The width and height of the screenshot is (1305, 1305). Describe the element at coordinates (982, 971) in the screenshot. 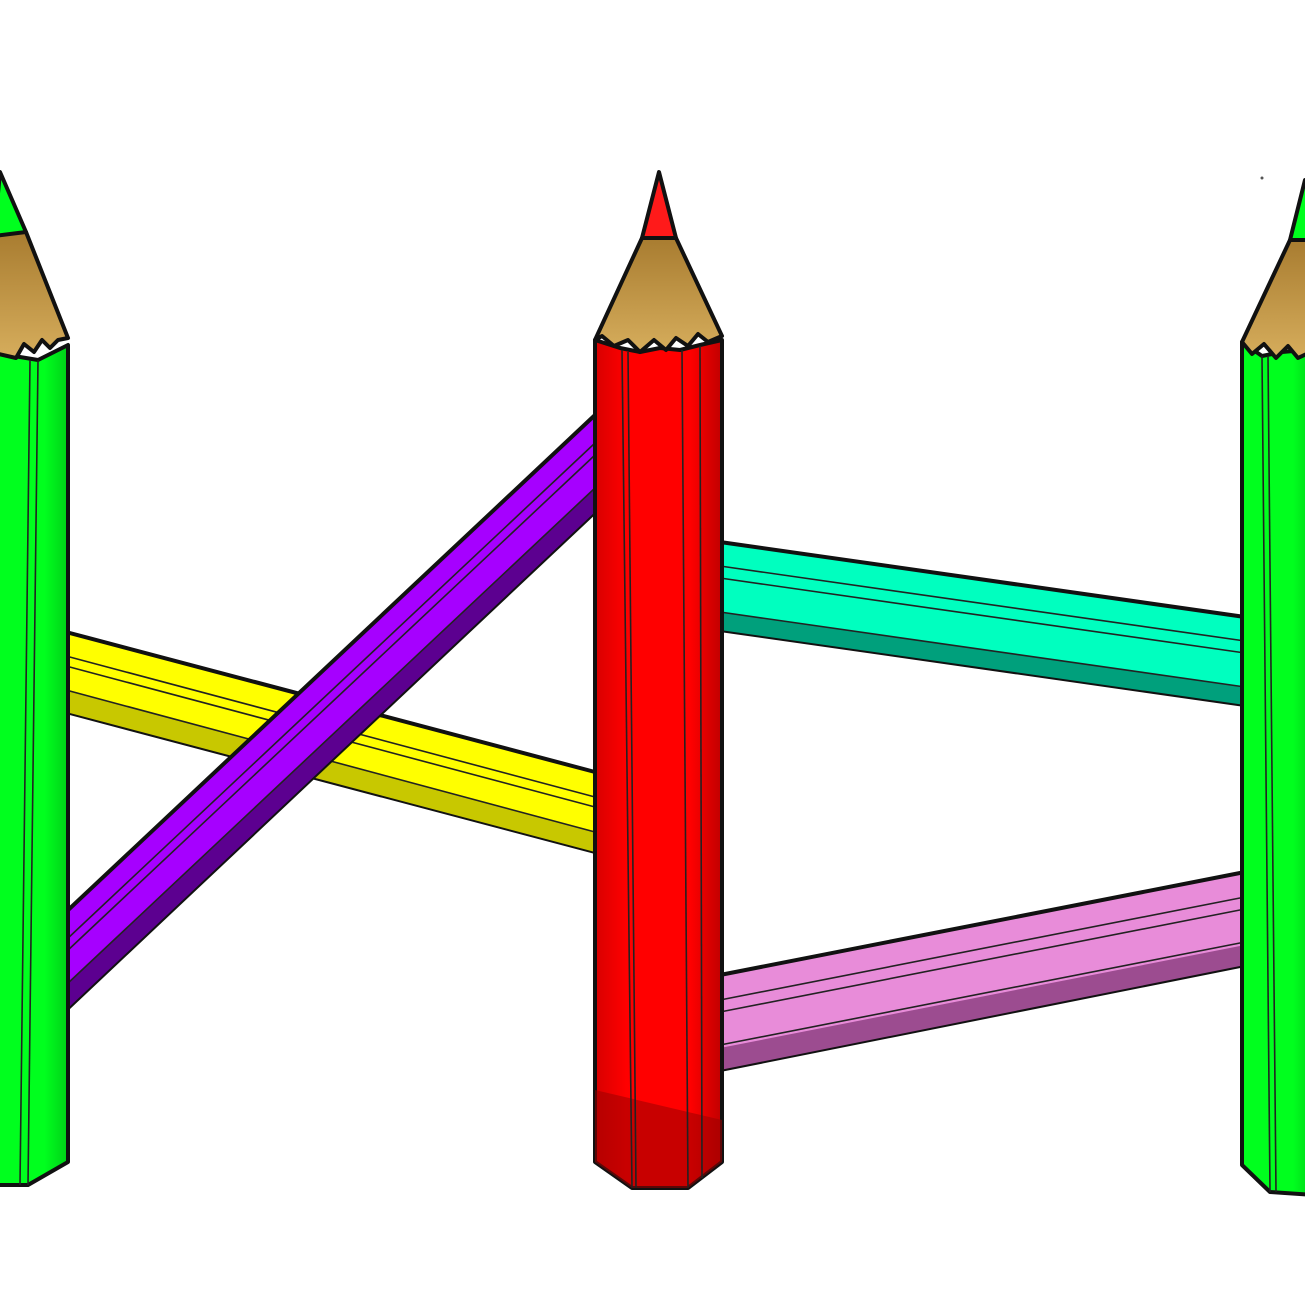

I see `pink-rail` at that location.